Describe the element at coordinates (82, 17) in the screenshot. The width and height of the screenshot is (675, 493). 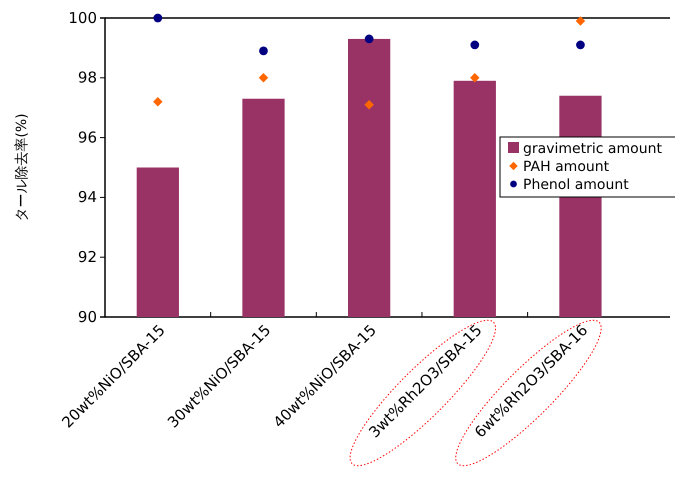
I see `y-tick-label: 100` at that location.